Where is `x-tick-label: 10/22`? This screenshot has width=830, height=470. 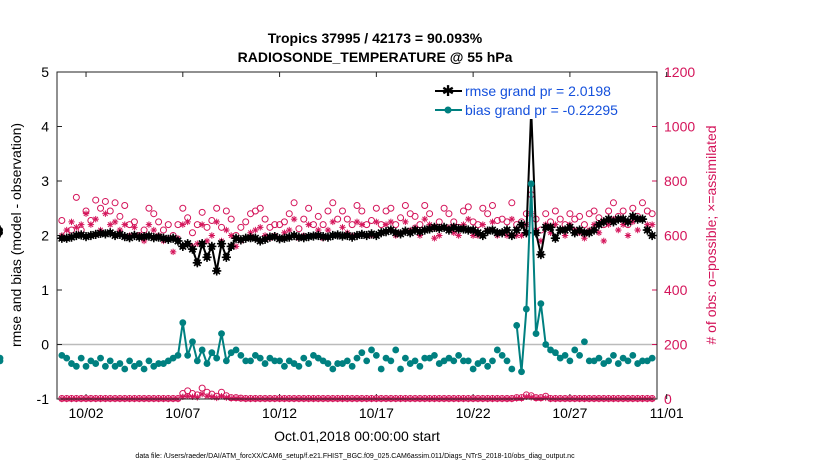
x-tick-label: 10/22 is located at coordinates (473, 413).